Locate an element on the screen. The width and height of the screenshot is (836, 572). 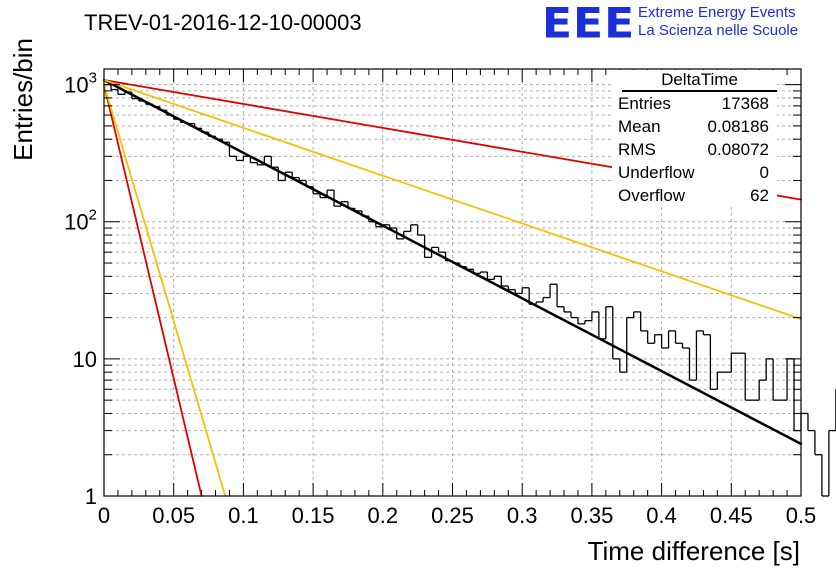
stats-label: Underflow is located at coordinates (656, 172).